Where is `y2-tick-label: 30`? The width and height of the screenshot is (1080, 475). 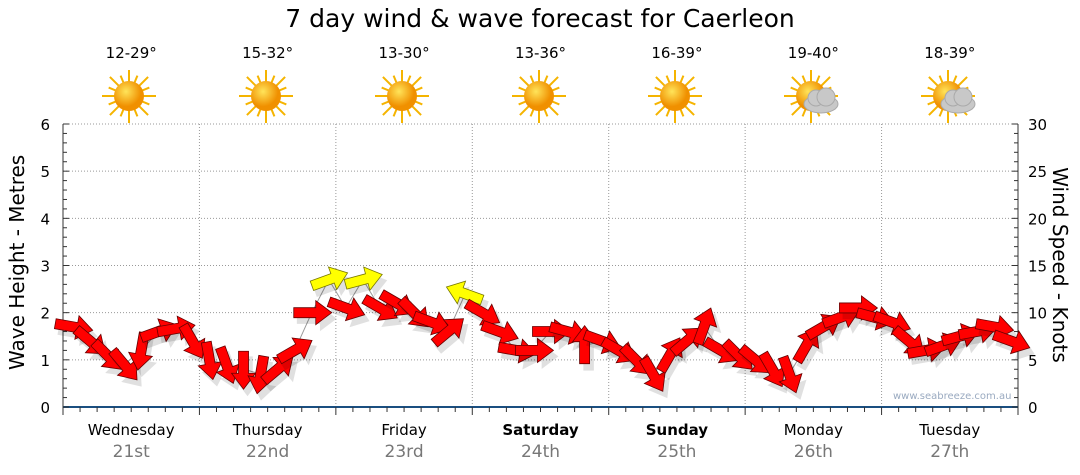
y2-tick-label: 30 is located at coordinates (1037, 125).